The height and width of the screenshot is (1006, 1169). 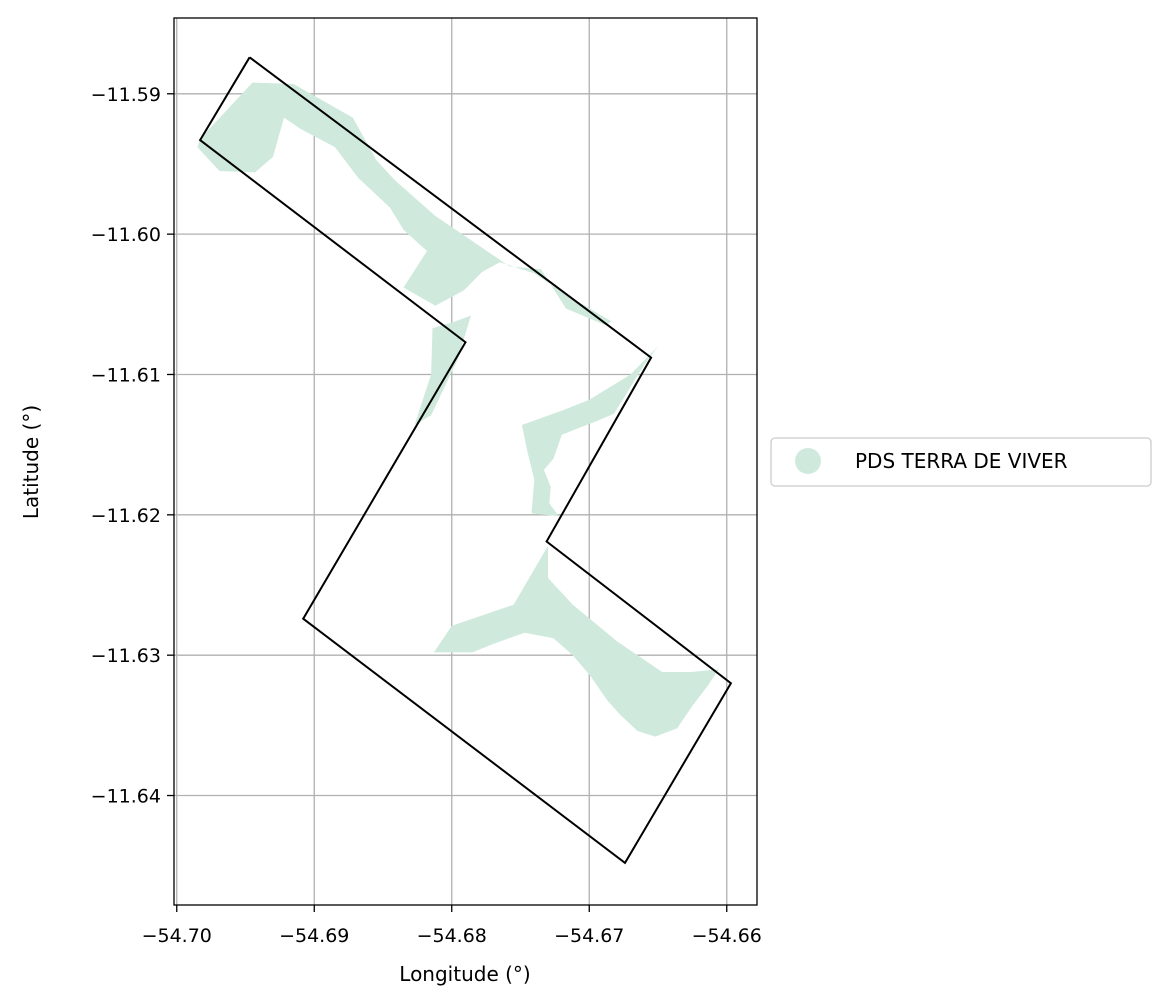 I want to click on legend-entry-label: PDS TERRA DE VIVER, so click(x=961, y=461).